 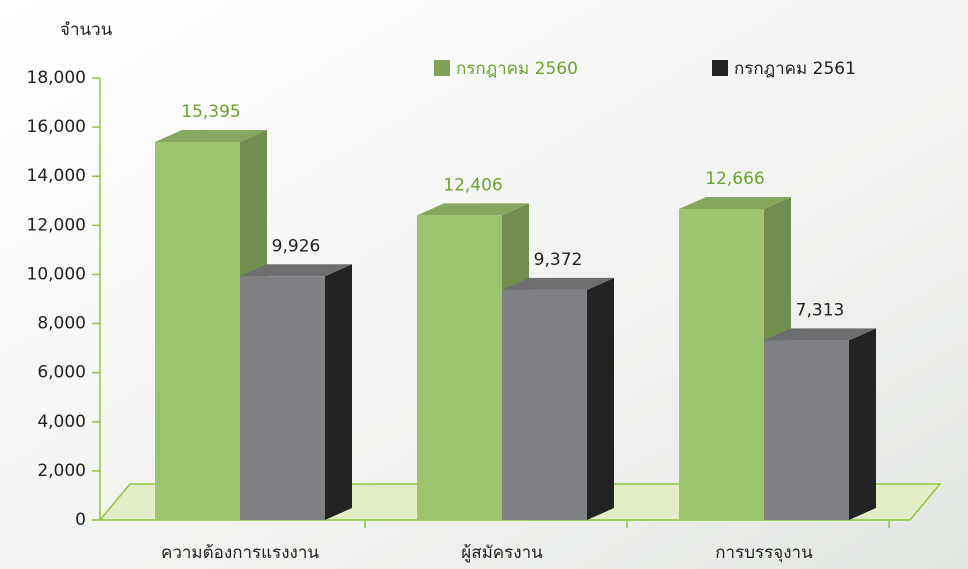 I want to click on data-label: 9,372, so click(x=558, y=260).